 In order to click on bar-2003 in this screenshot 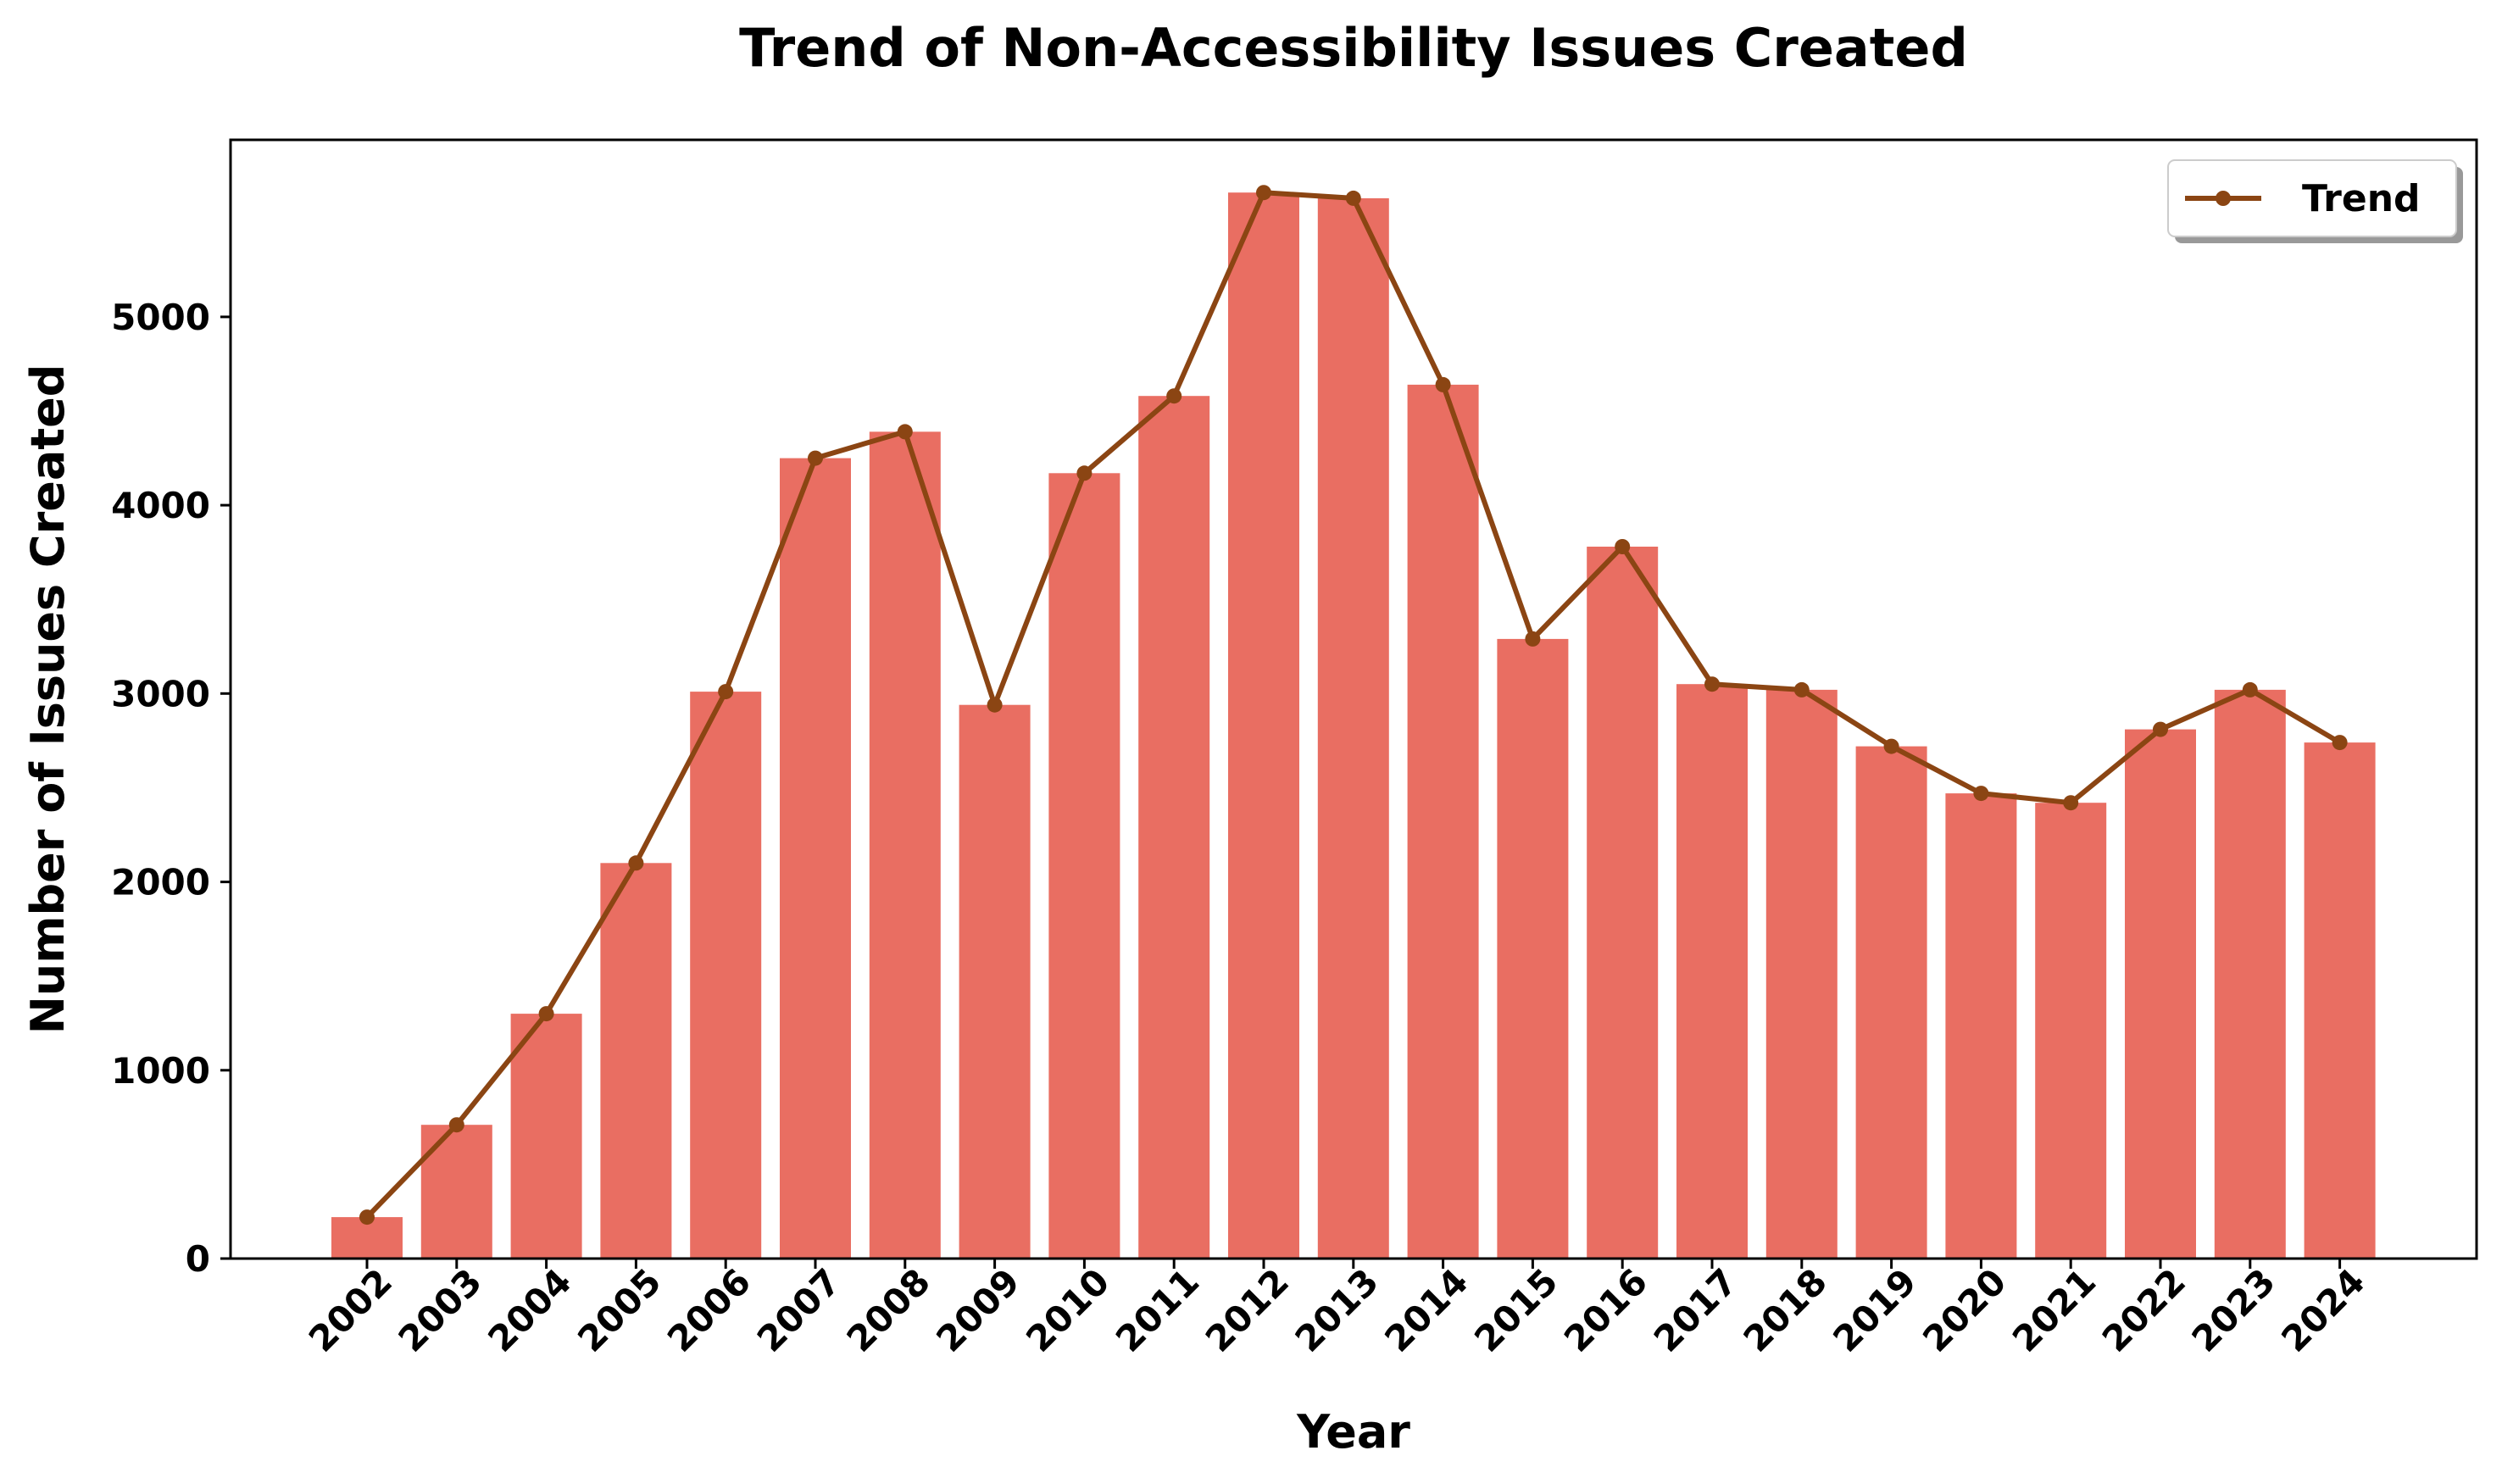, I will do `click(456, 1192)`.